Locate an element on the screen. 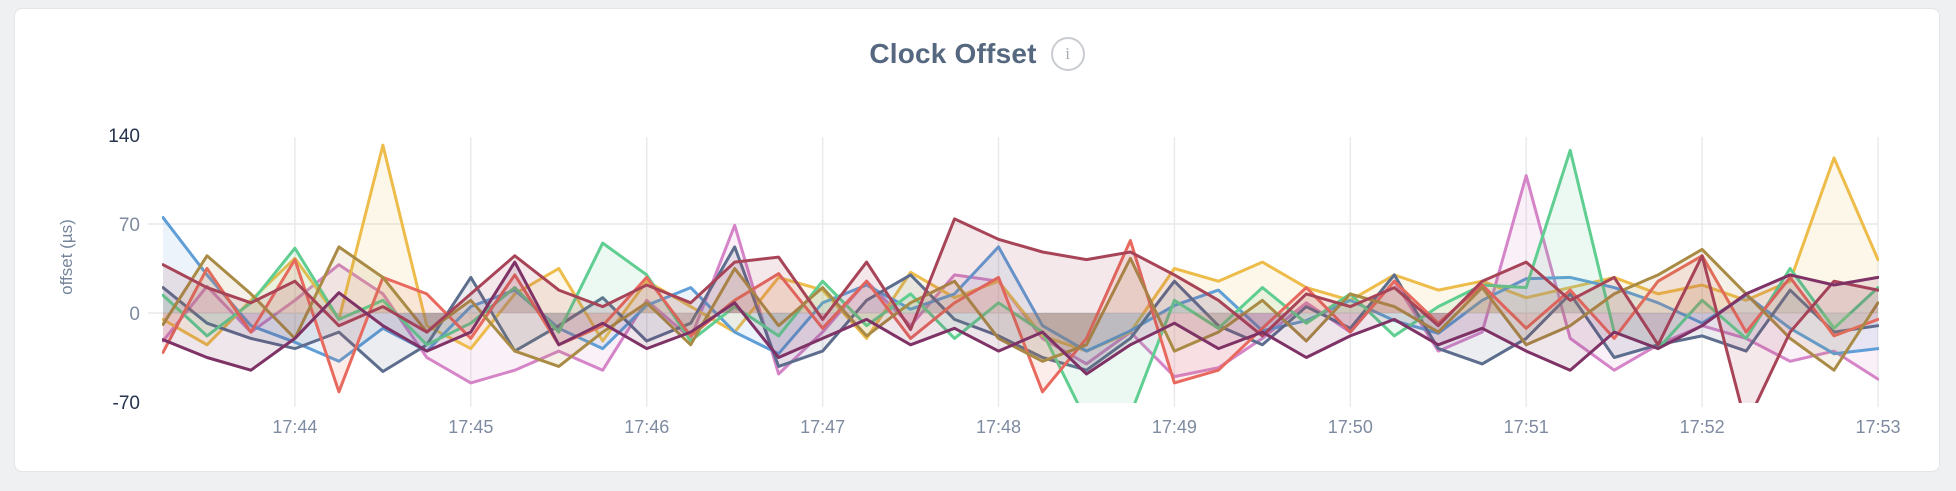 Image resolution: width=1956 pixels, height=491 pixels. x-tick-label: 17:53 is located at coordinates (1877, 427).